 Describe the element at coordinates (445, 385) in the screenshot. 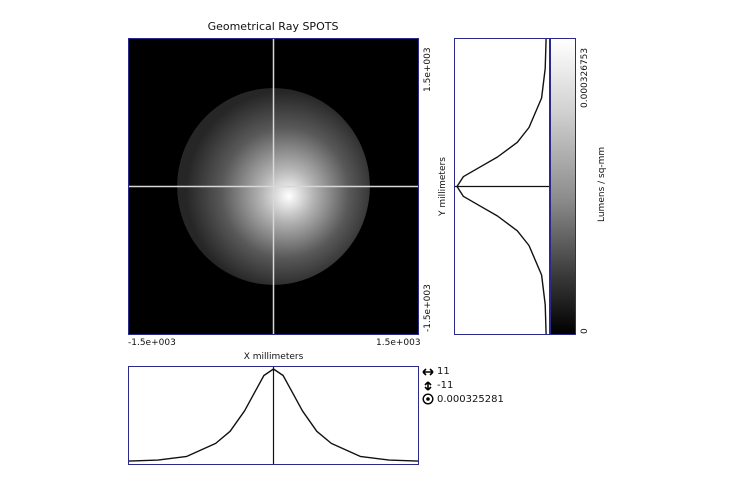

I see `readout-y-value: -11` at that location.